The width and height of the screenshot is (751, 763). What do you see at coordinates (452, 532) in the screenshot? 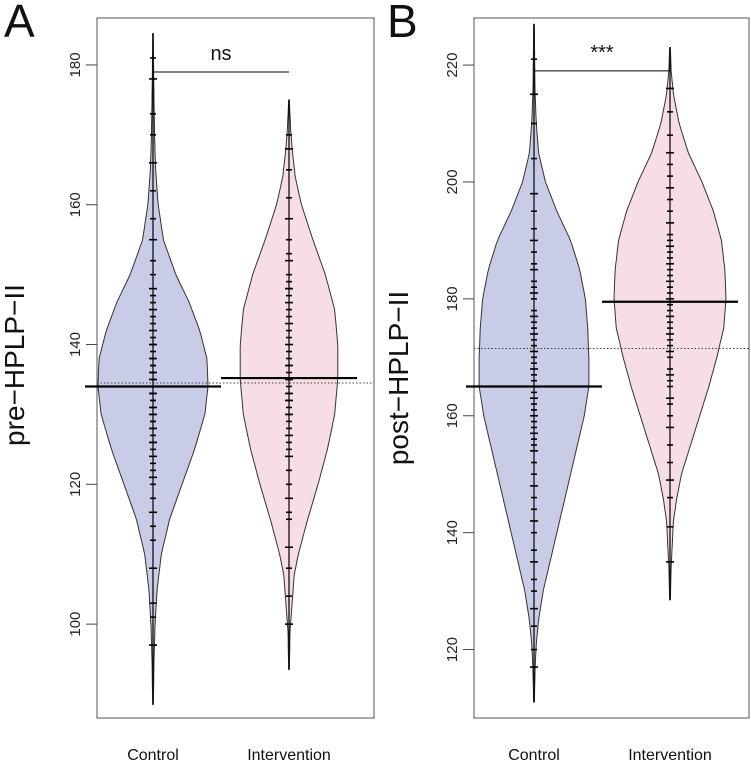
I see `panel-b-y-tick-label: 140` at bounding box center [452, 532].